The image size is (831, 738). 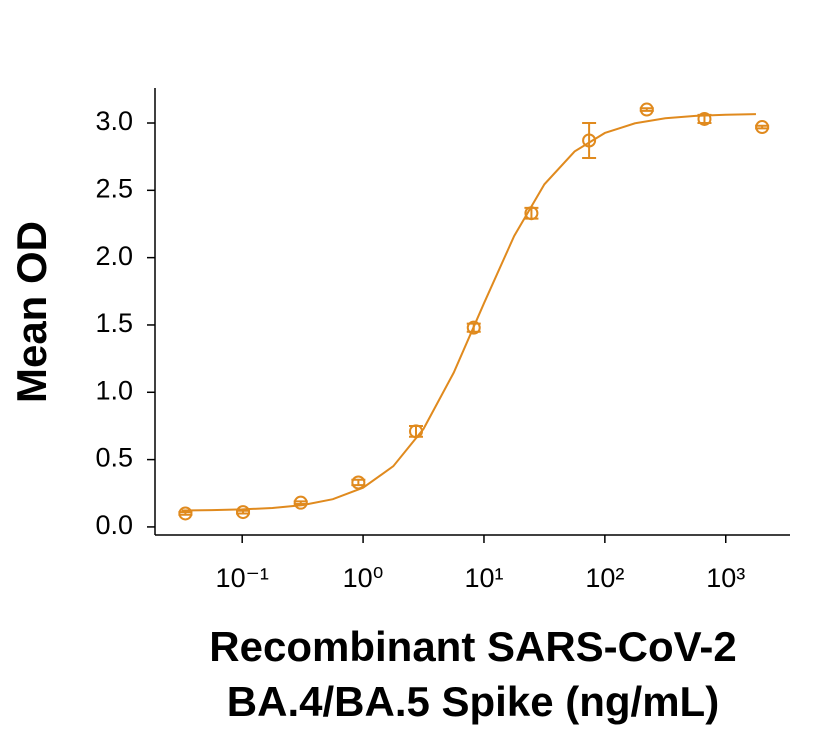 I want to click on y-tick-label: 2.0, so click(x=114, y=256).